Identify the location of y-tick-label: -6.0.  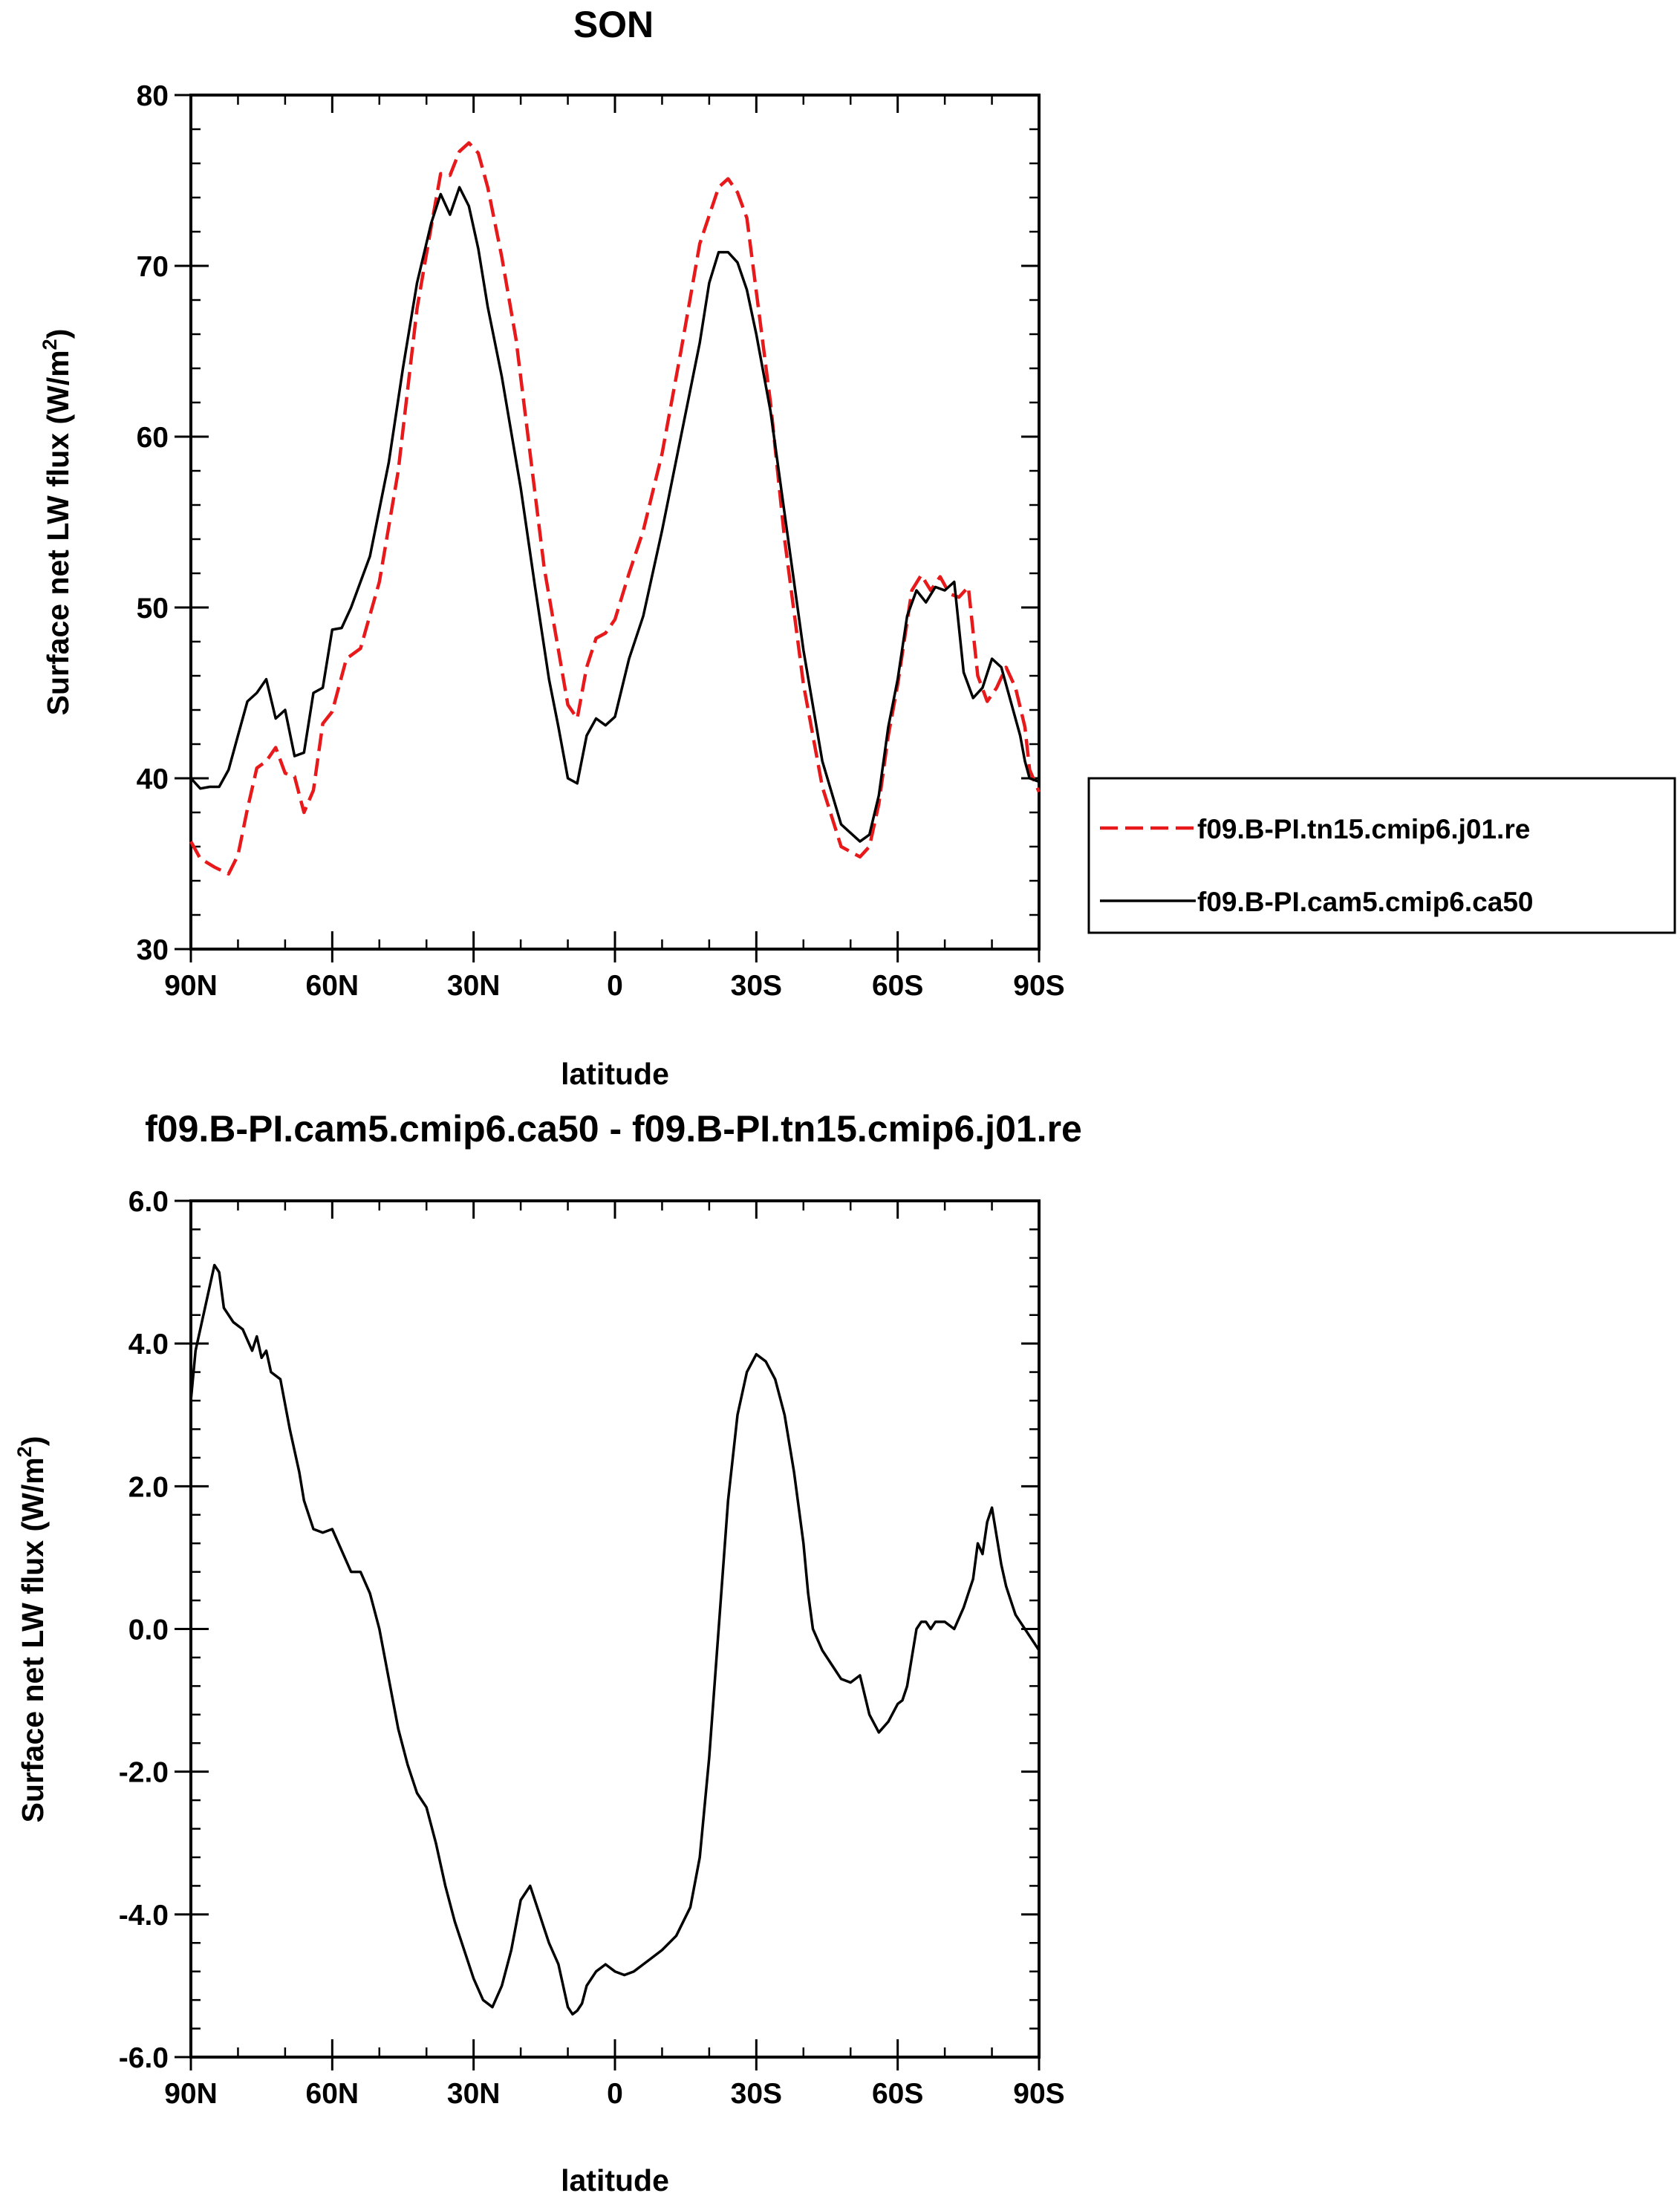
(144, 2058).